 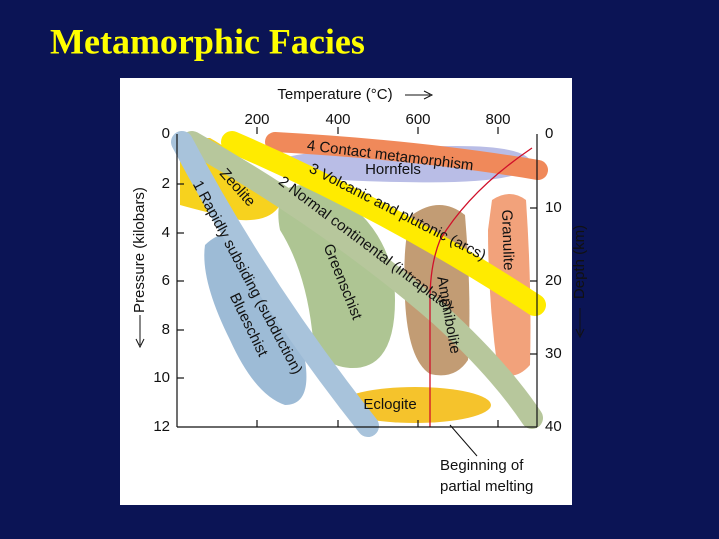 I want to click on pressure-tick: 6, so click(x=166, y=280).